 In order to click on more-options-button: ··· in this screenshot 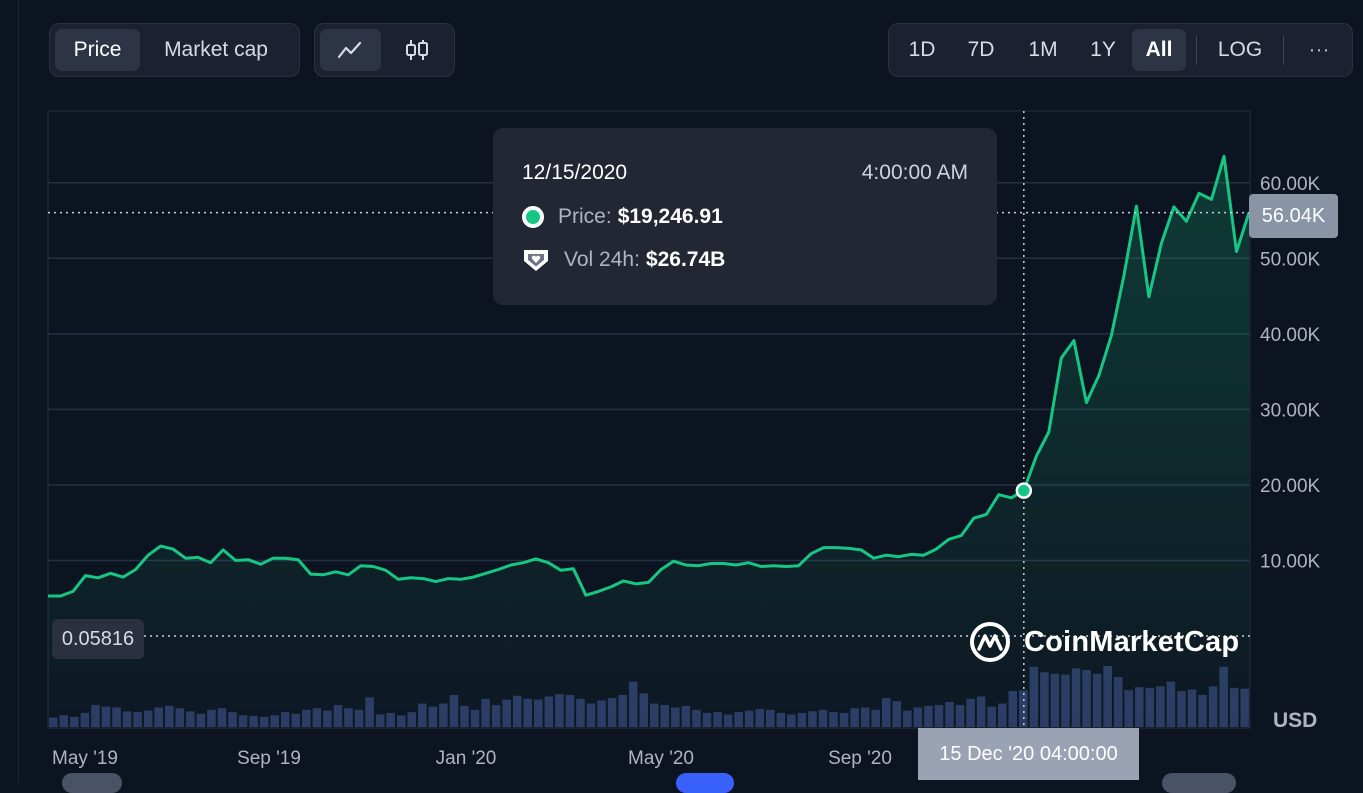, I will do `click(1319, 49)`.